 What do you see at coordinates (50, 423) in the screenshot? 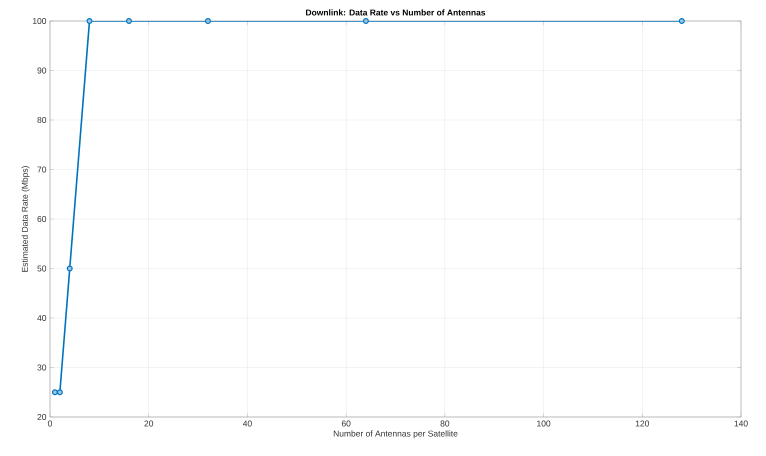
I see `x-tick-label: 0` at bounding box center [50, 423].